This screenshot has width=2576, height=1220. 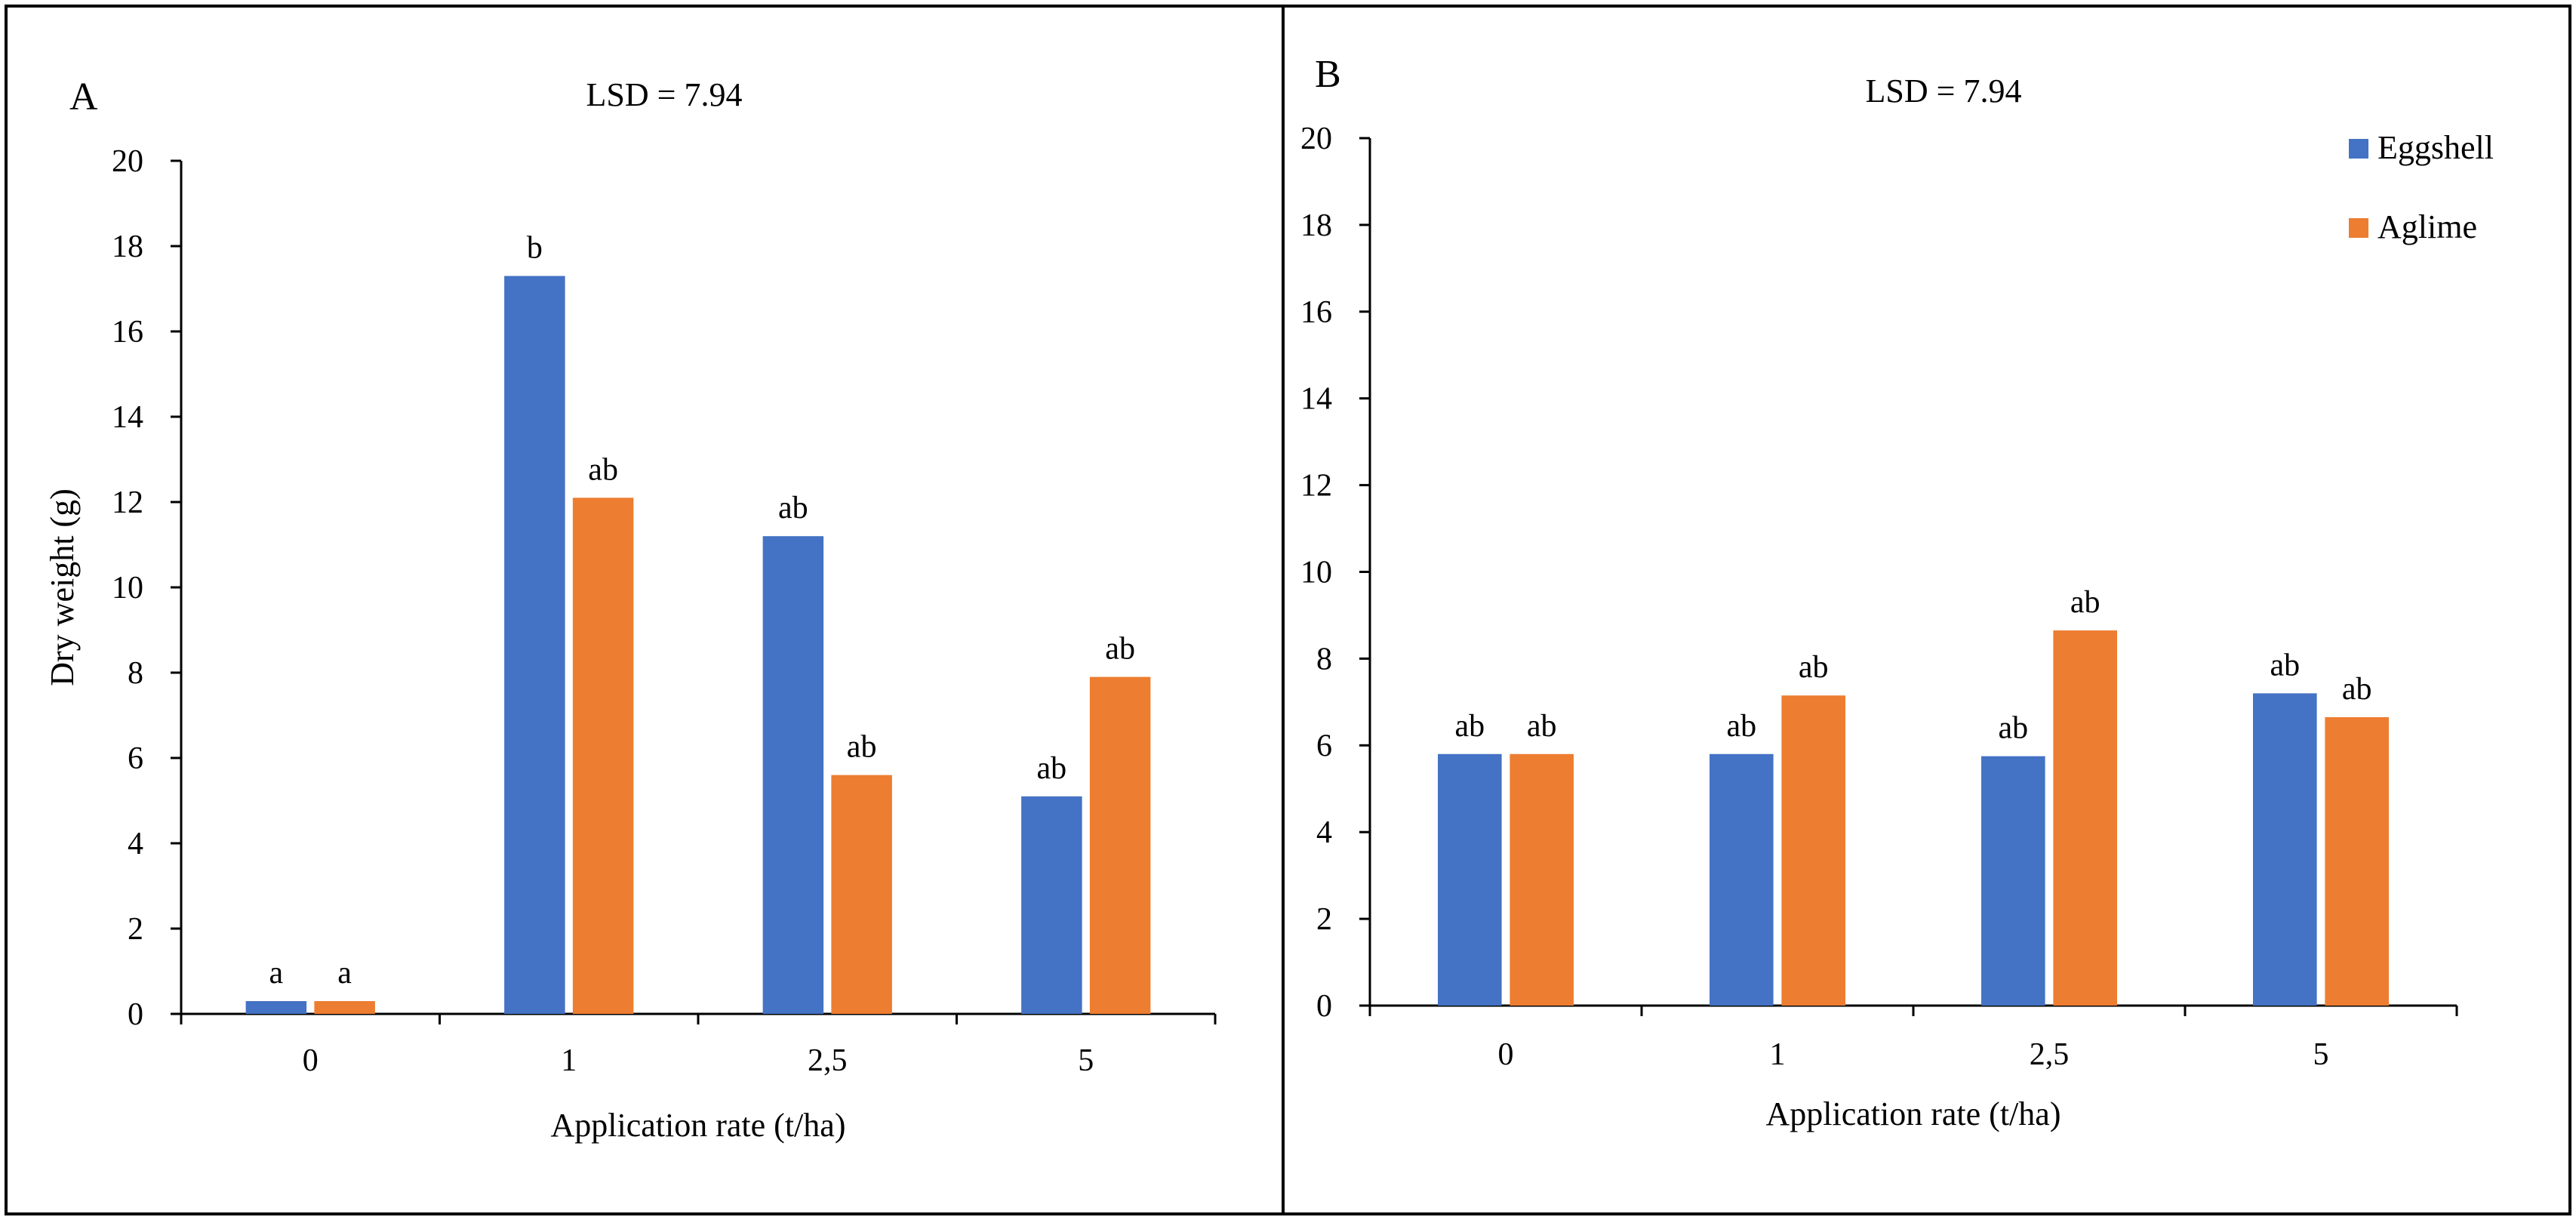 What do you see at coordinates (1316, 486) in the screenshot?
I see `panel-b-y-tick-label: 12` at bounding box center [1316, 486].